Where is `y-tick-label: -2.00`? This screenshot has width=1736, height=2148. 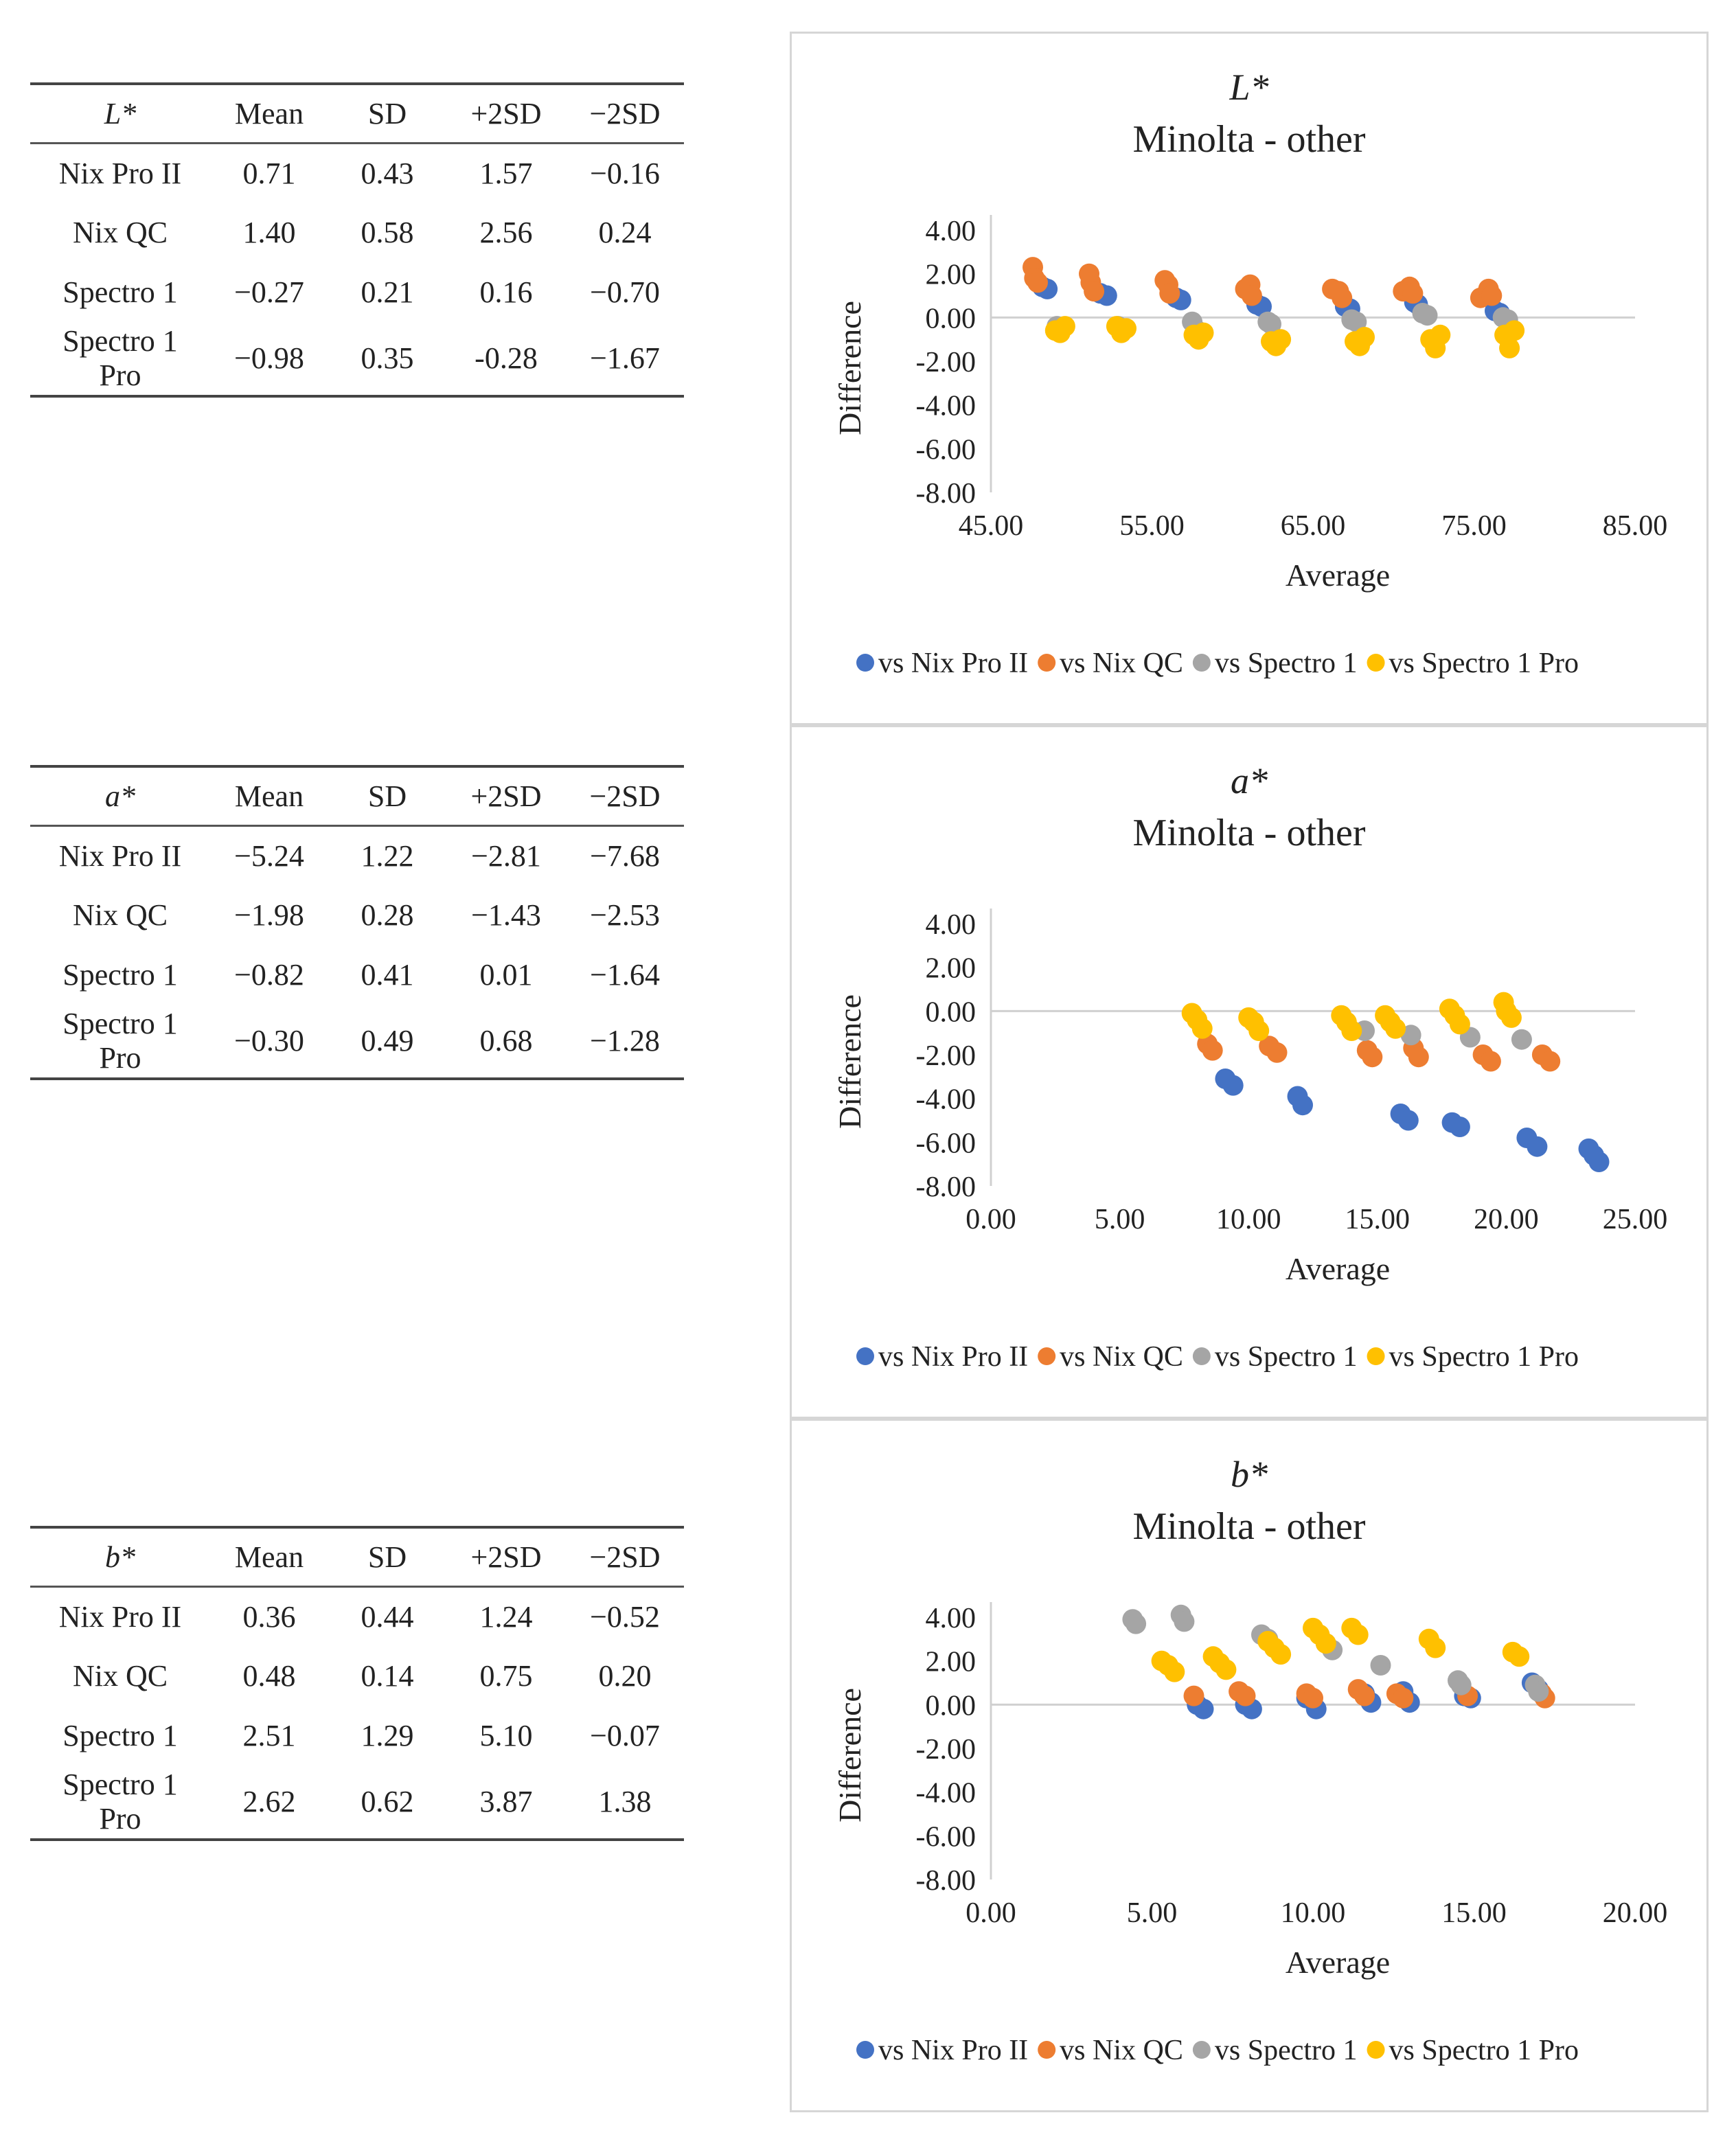 y-tick-label: -2.00 is located at coordinates (946, 1750).